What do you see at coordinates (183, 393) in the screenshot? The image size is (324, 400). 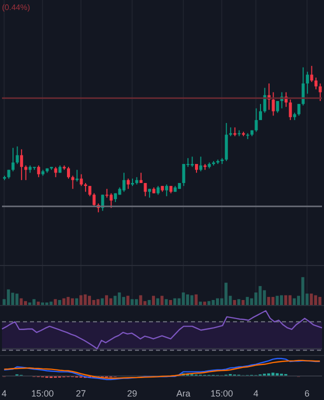 I see `x-tick-label: Ara` at bounding box center [183, 393].